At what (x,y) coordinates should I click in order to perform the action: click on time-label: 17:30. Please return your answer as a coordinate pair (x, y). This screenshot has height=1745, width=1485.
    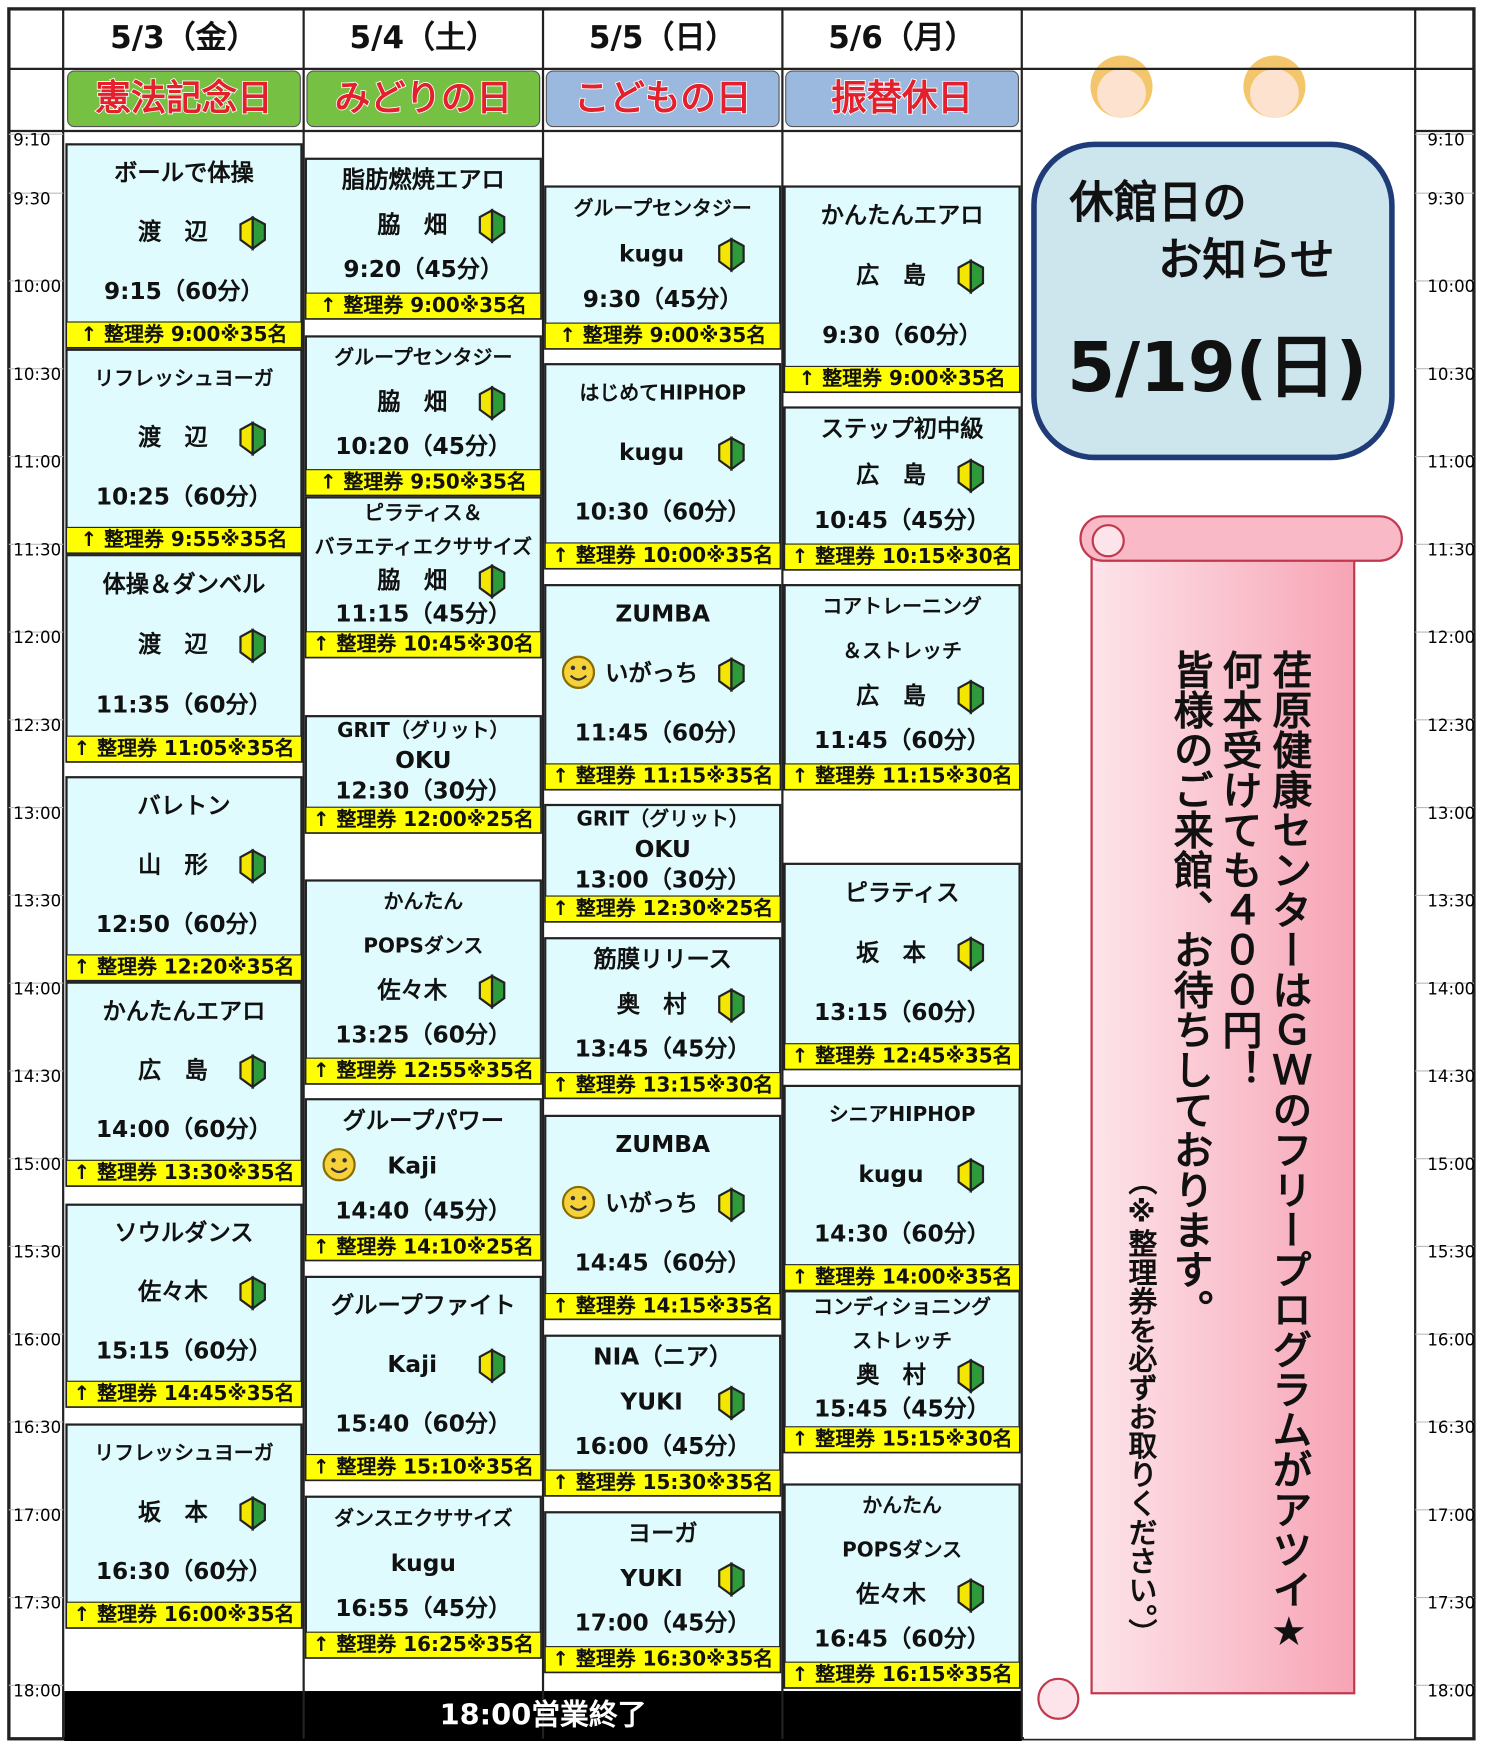
    Looking at the image, I should click on (37, 1603).